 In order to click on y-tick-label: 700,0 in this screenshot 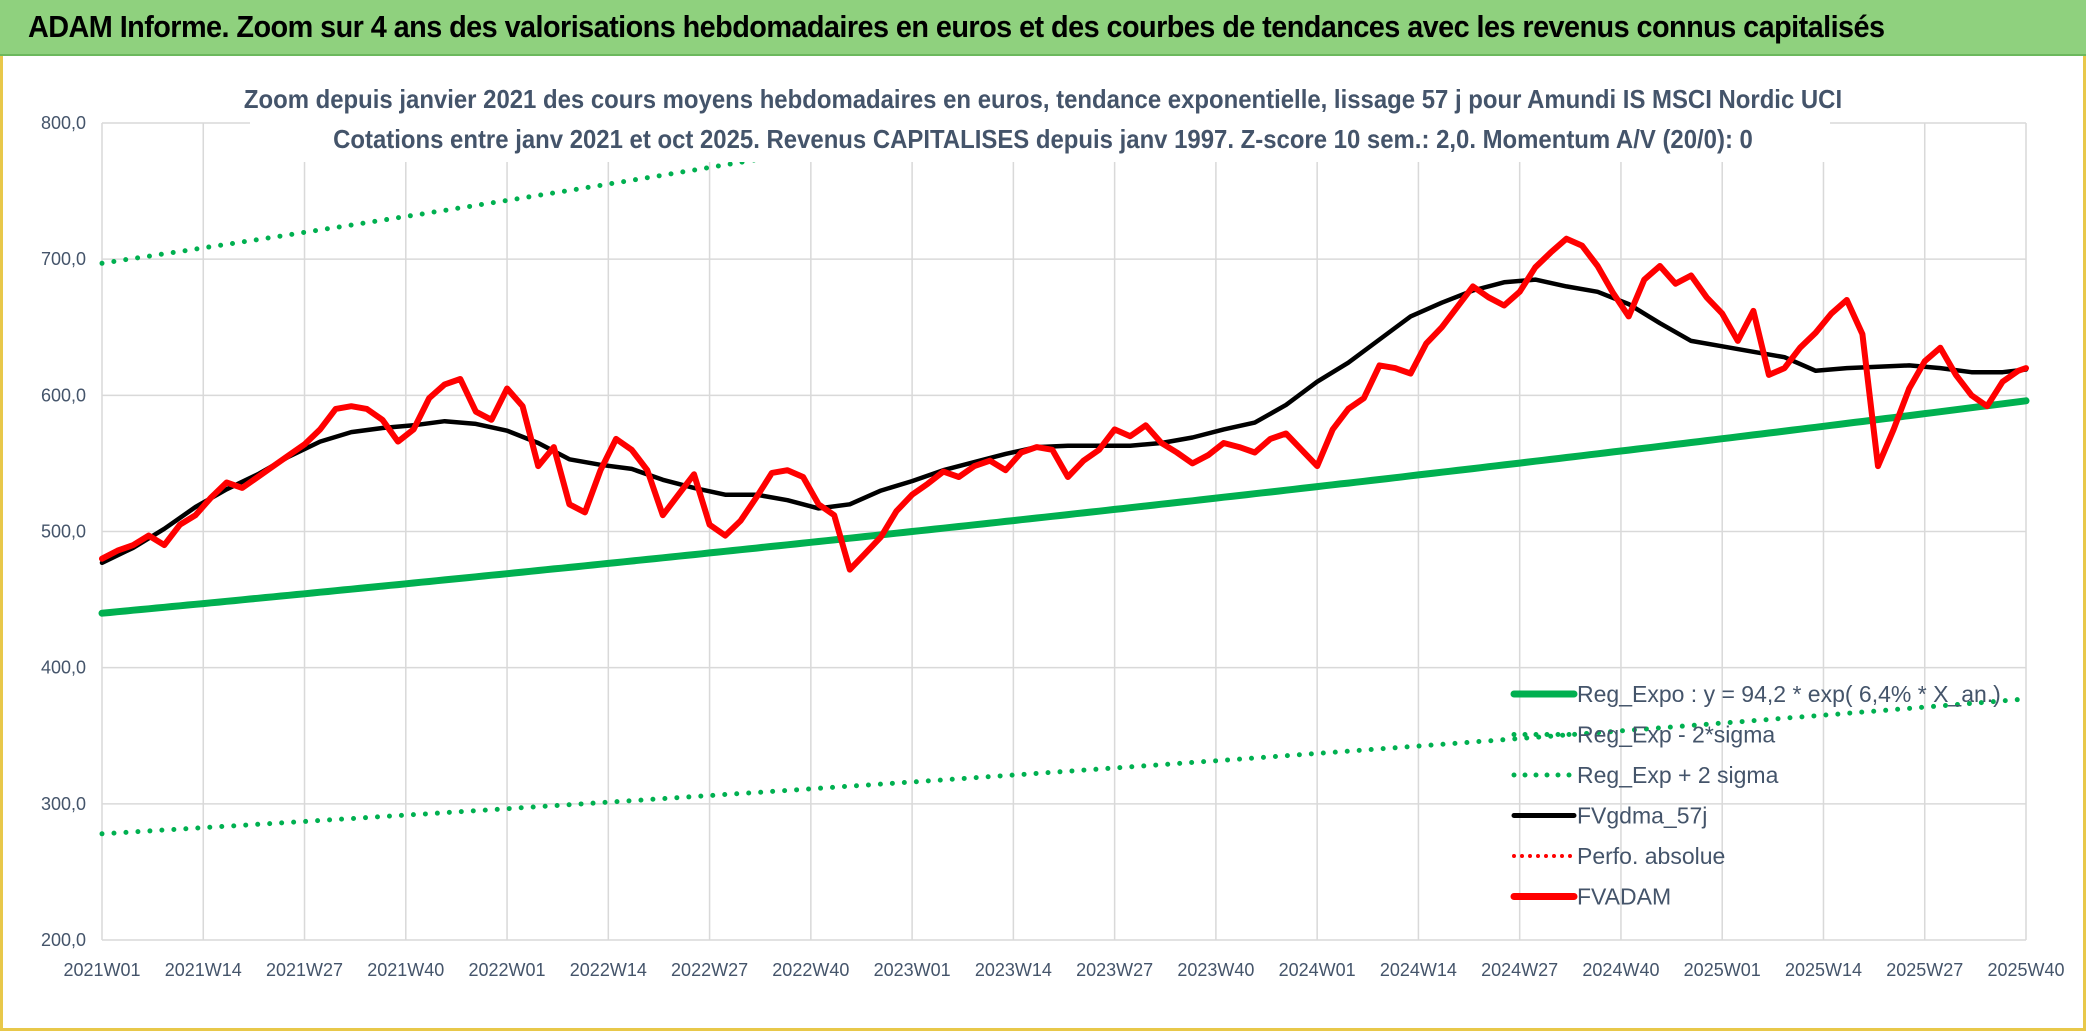, I will do `click(63, 259)`.